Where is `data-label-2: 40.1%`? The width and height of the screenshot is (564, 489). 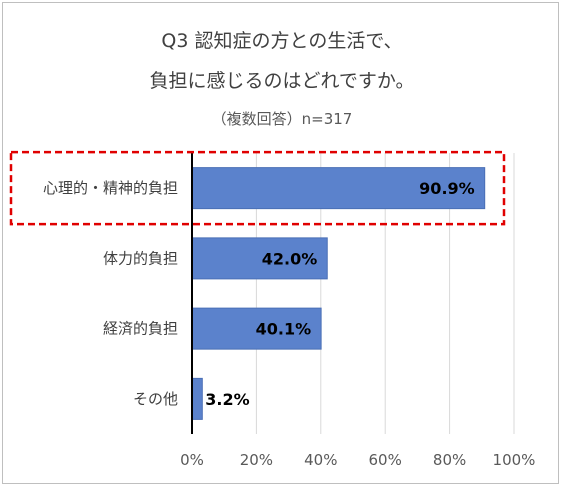
data-label-2: 40.1% is located at coordinates (284, 329).